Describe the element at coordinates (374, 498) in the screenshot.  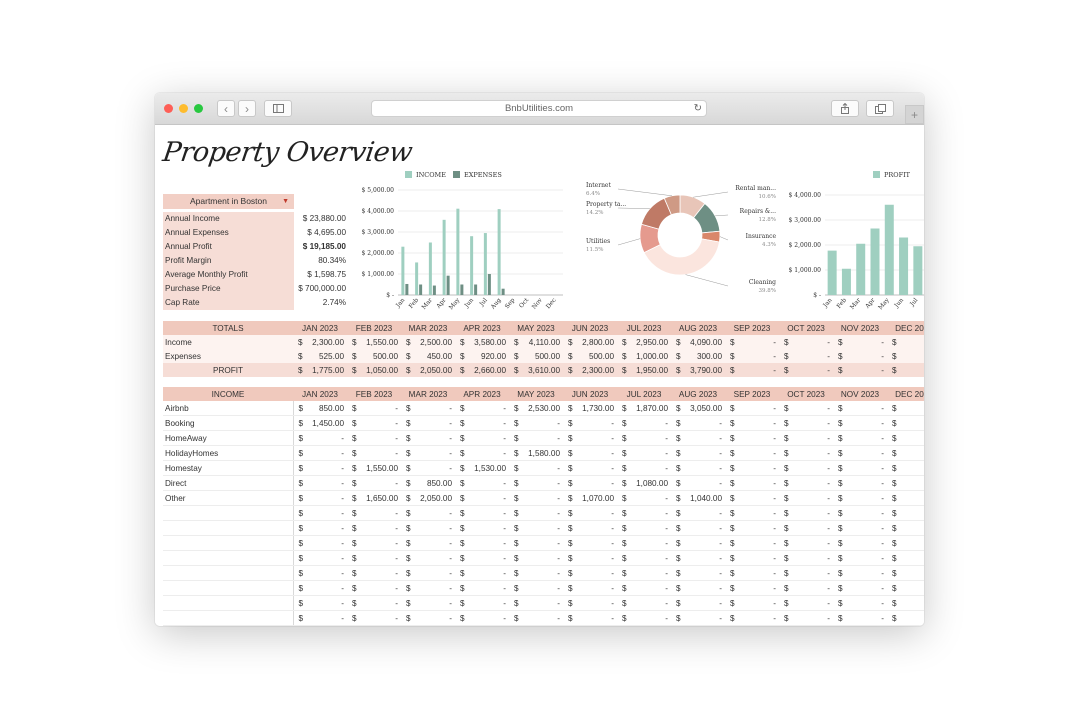
I see `value-cell: $1,650.00` at that location.